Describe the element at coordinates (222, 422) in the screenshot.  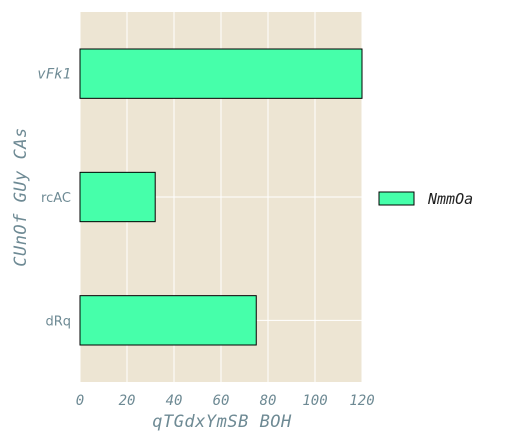
I see `x-axis-label: qTGdxYmSB BOH` at that location.